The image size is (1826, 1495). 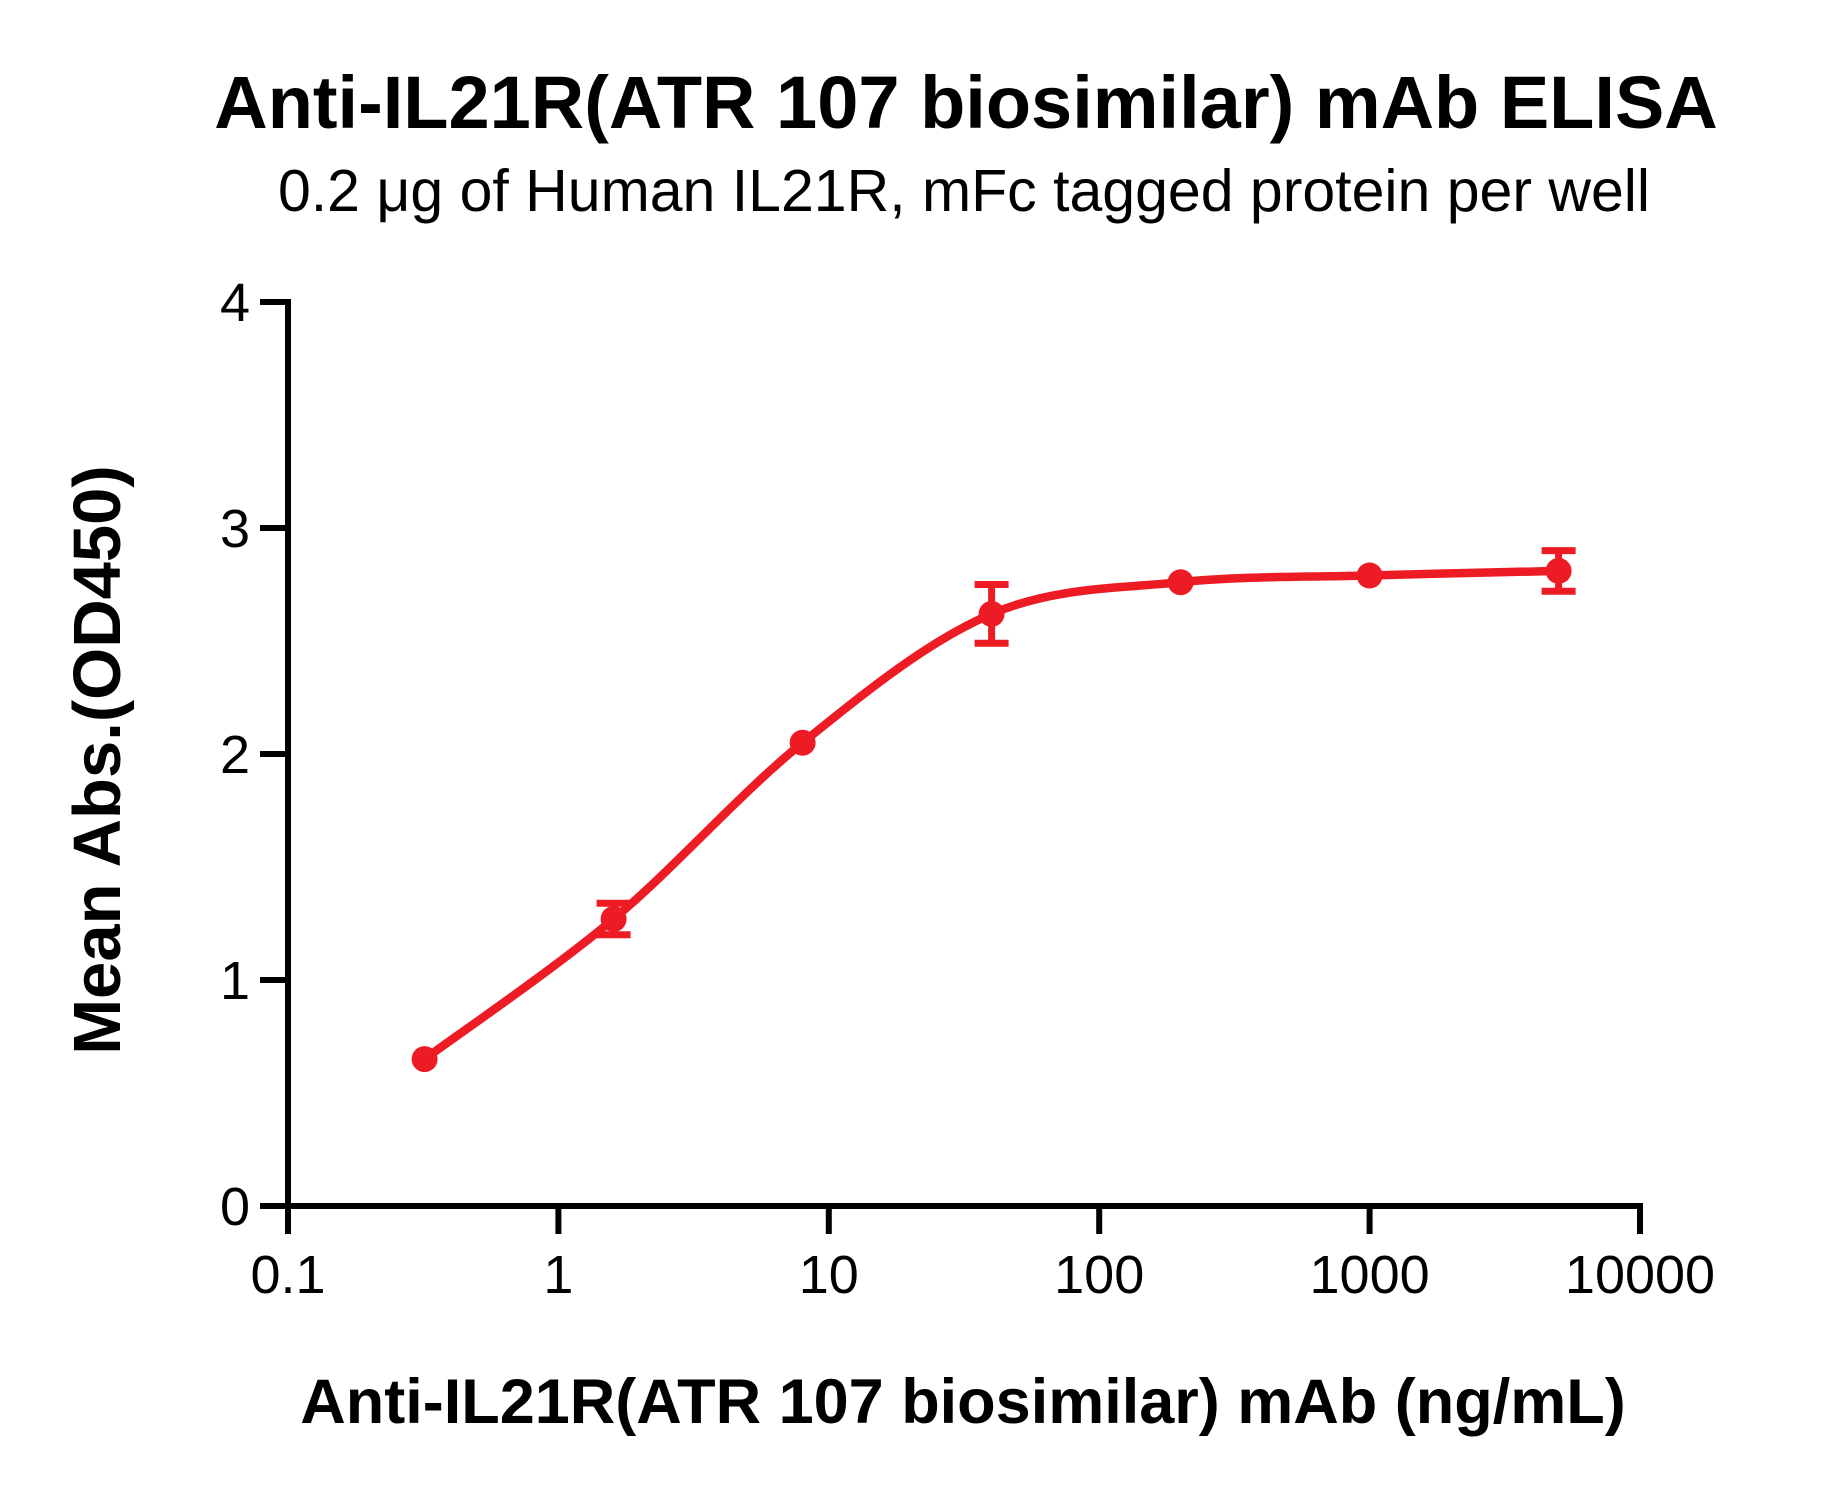 What do you see at coordinates (235, 755) in the screenshot?
I see `y-tick-label: 2` at bounding box center [235, 755].